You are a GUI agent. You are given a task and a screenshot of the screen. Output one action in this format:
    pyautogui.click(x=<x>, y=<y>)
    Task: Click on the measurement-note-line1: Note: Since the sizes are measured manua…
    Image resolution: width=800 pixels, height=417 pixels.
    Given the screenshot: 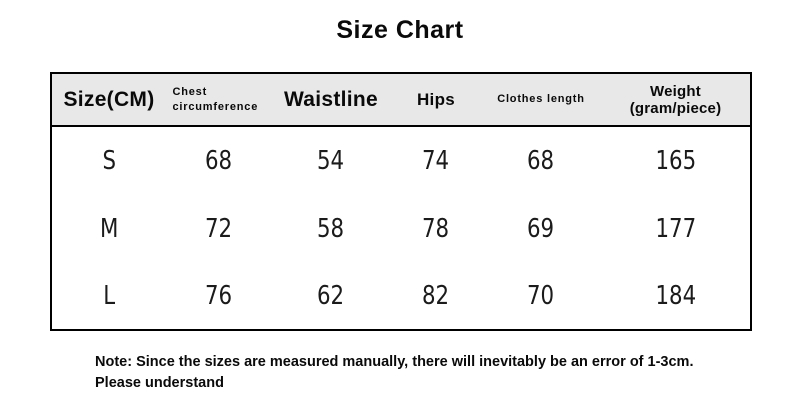 What is the action you would take?
    pyautogui.click(x=394, y=362)
    